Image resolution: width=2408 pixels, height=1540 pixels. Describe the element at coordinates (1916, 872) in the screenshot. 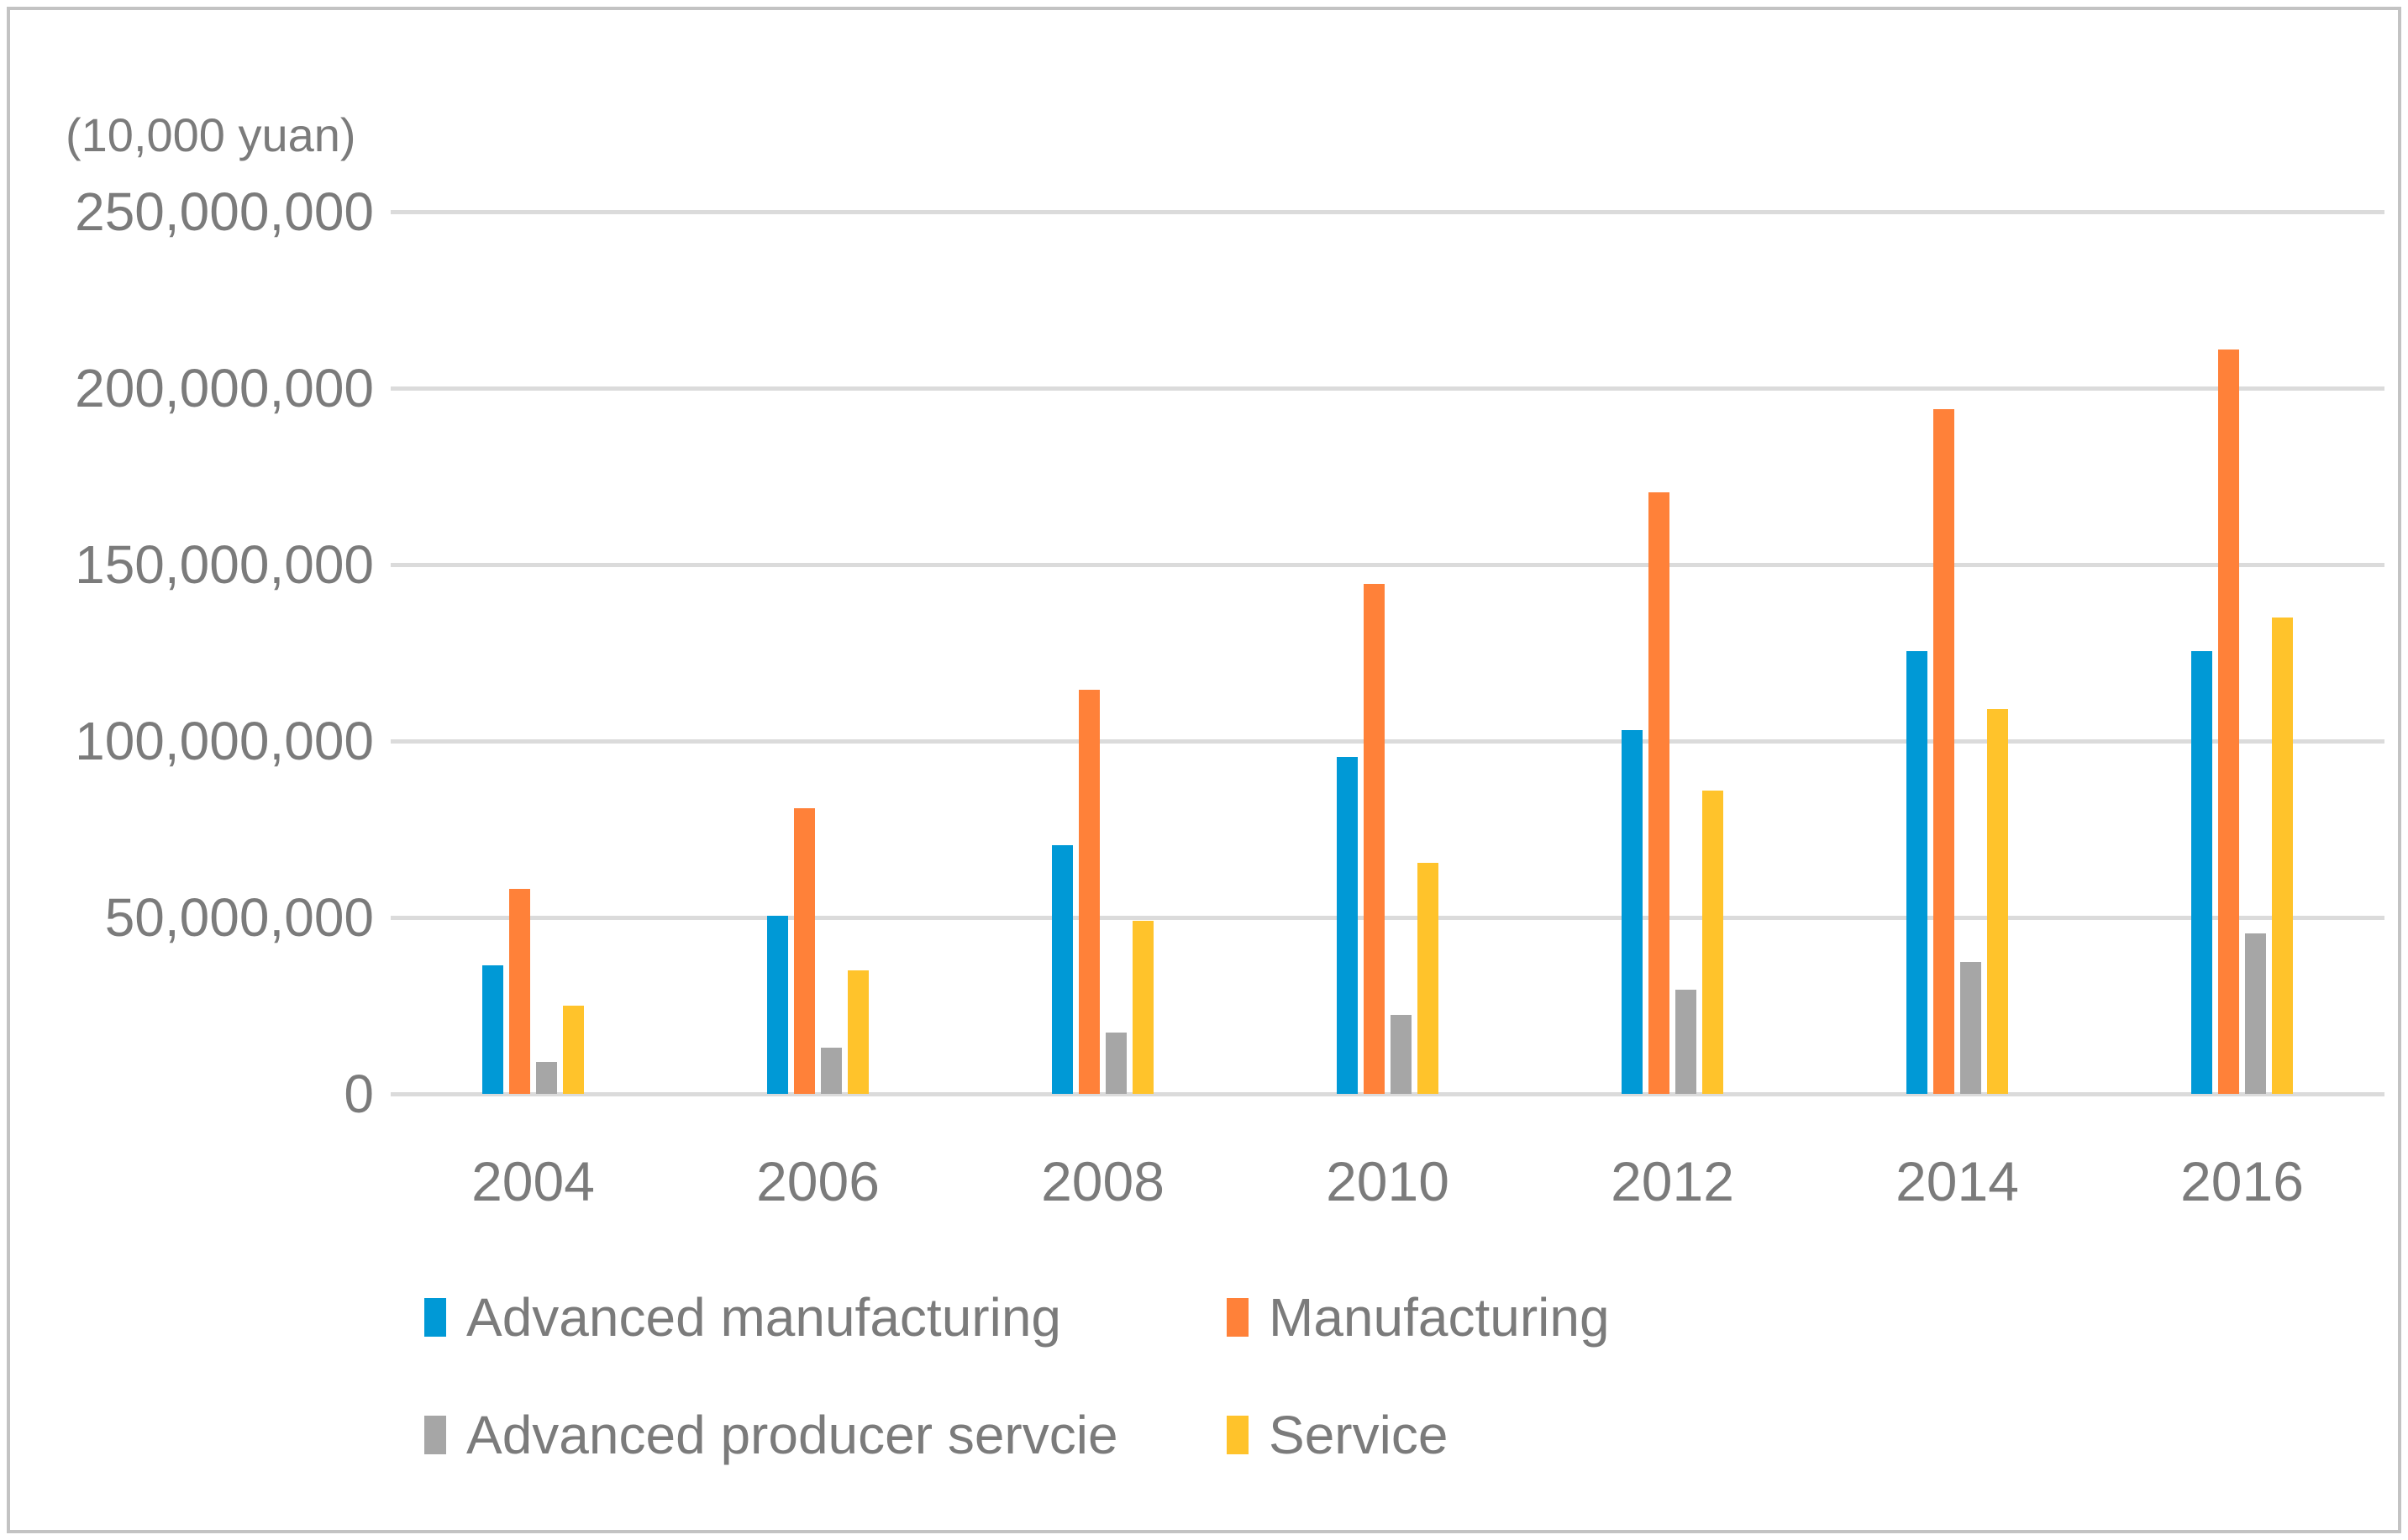

I see `bar-advanced-manufacturing-2014` at that location.